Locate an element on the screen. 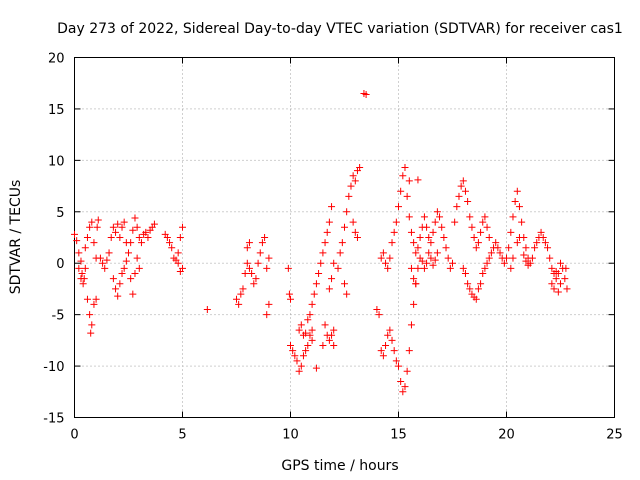 This screenshot has height=480, width=640. x-tick-label: 0 is located at coordinates (74, 435).